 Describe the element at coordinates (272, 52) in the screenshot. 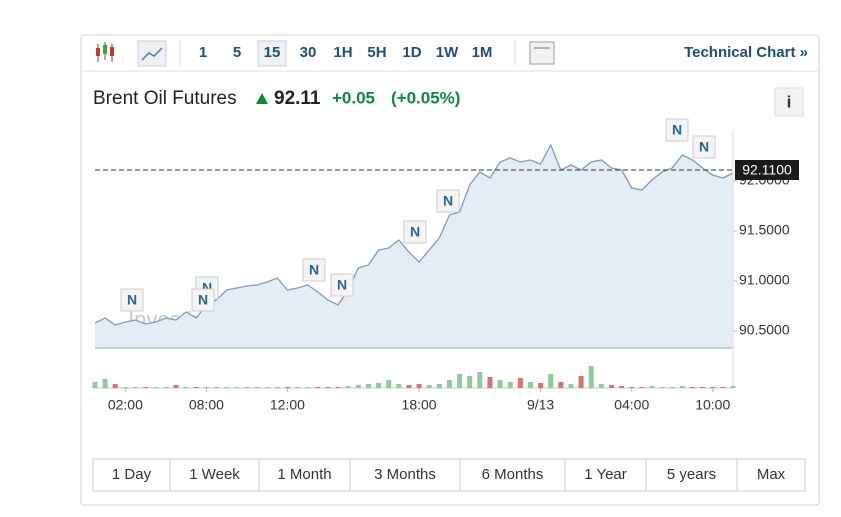

I see `interval-button: 15` at that location.